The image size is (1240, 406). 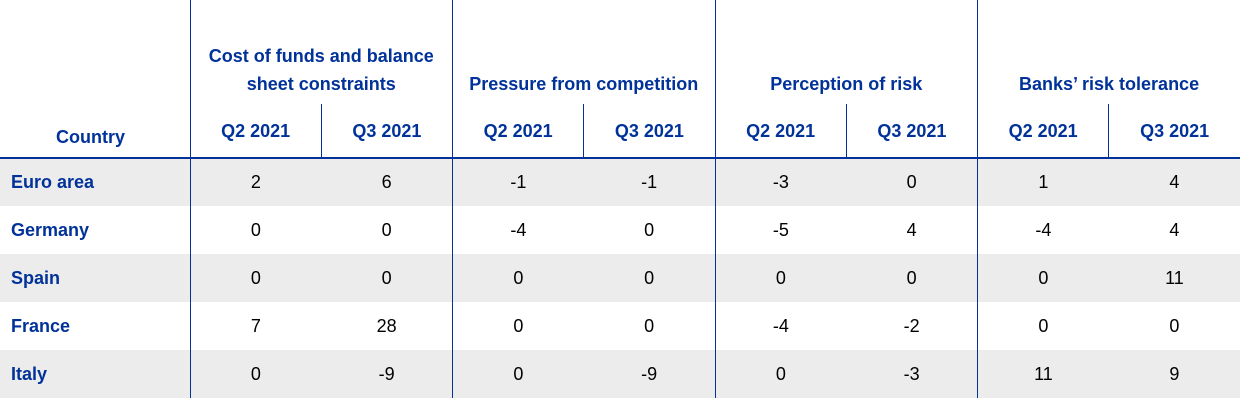 What do you see at coordinates (50, 229) in the screenshot?
I see `country-name: Germany` at bounding box center [50, 229].